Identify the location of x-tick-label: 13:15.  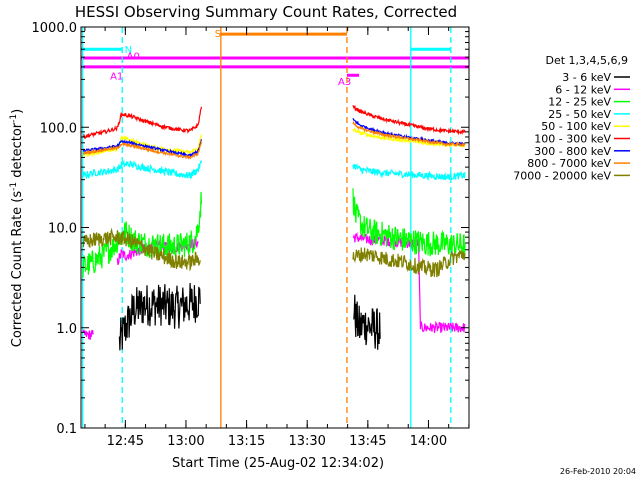
(246, 441).